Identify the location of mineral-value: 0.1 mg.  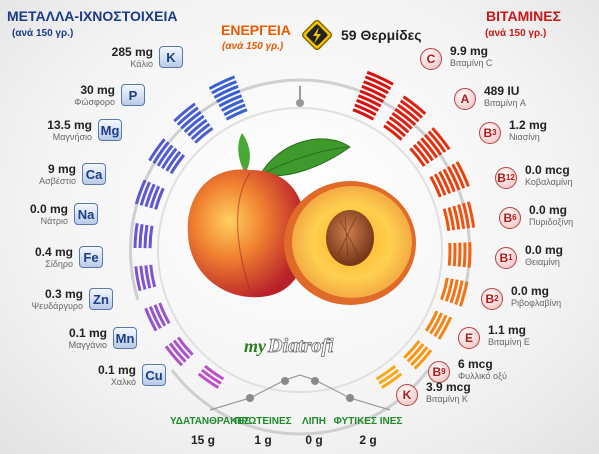
(87, 333).